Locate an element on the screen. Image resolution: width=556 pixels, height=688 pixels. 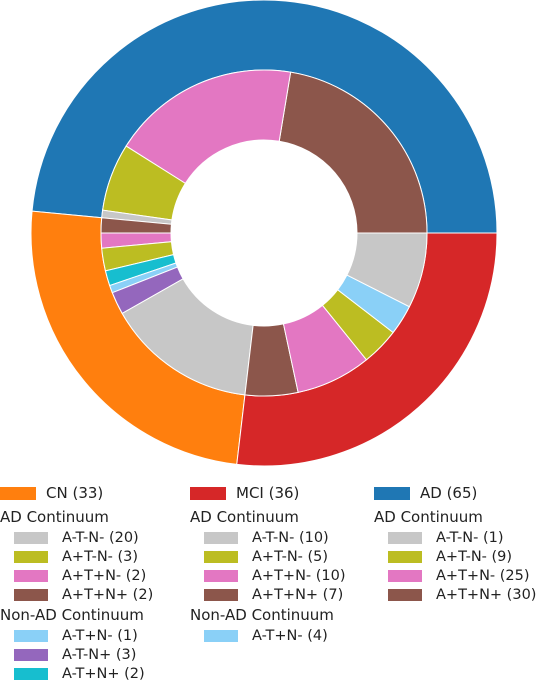
legend-item: A+T-N- (3) is located at coordinates (76, 556).